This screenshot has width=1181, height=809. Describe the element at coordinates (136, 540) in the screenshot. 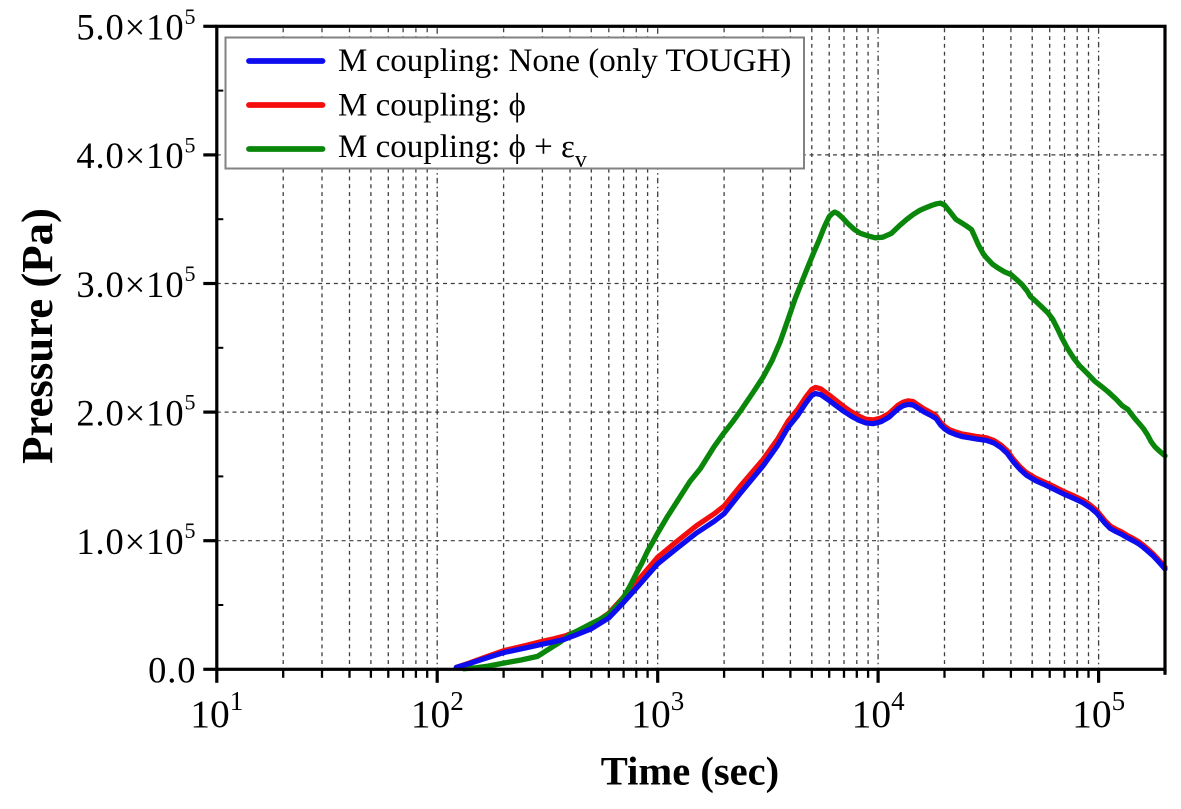

I see `svg-text: 1.0×10⁵` at that location.